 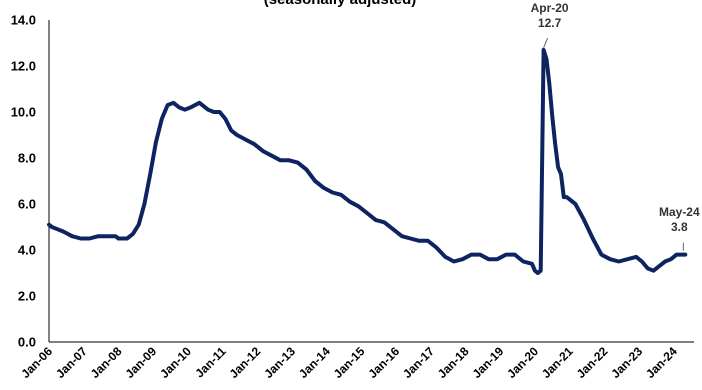 I want to click on x-tick-label: Jan-15, so click(x=349, y=362).